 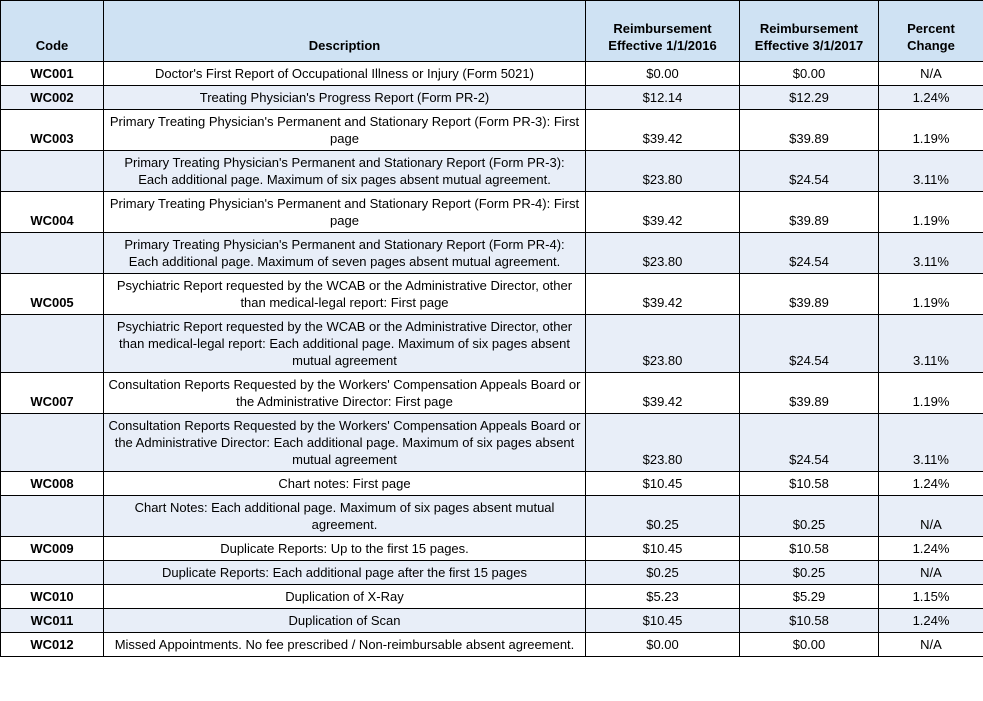 I want to click on column-header-percent-change: Percent Change, so click(x=930, y=31).